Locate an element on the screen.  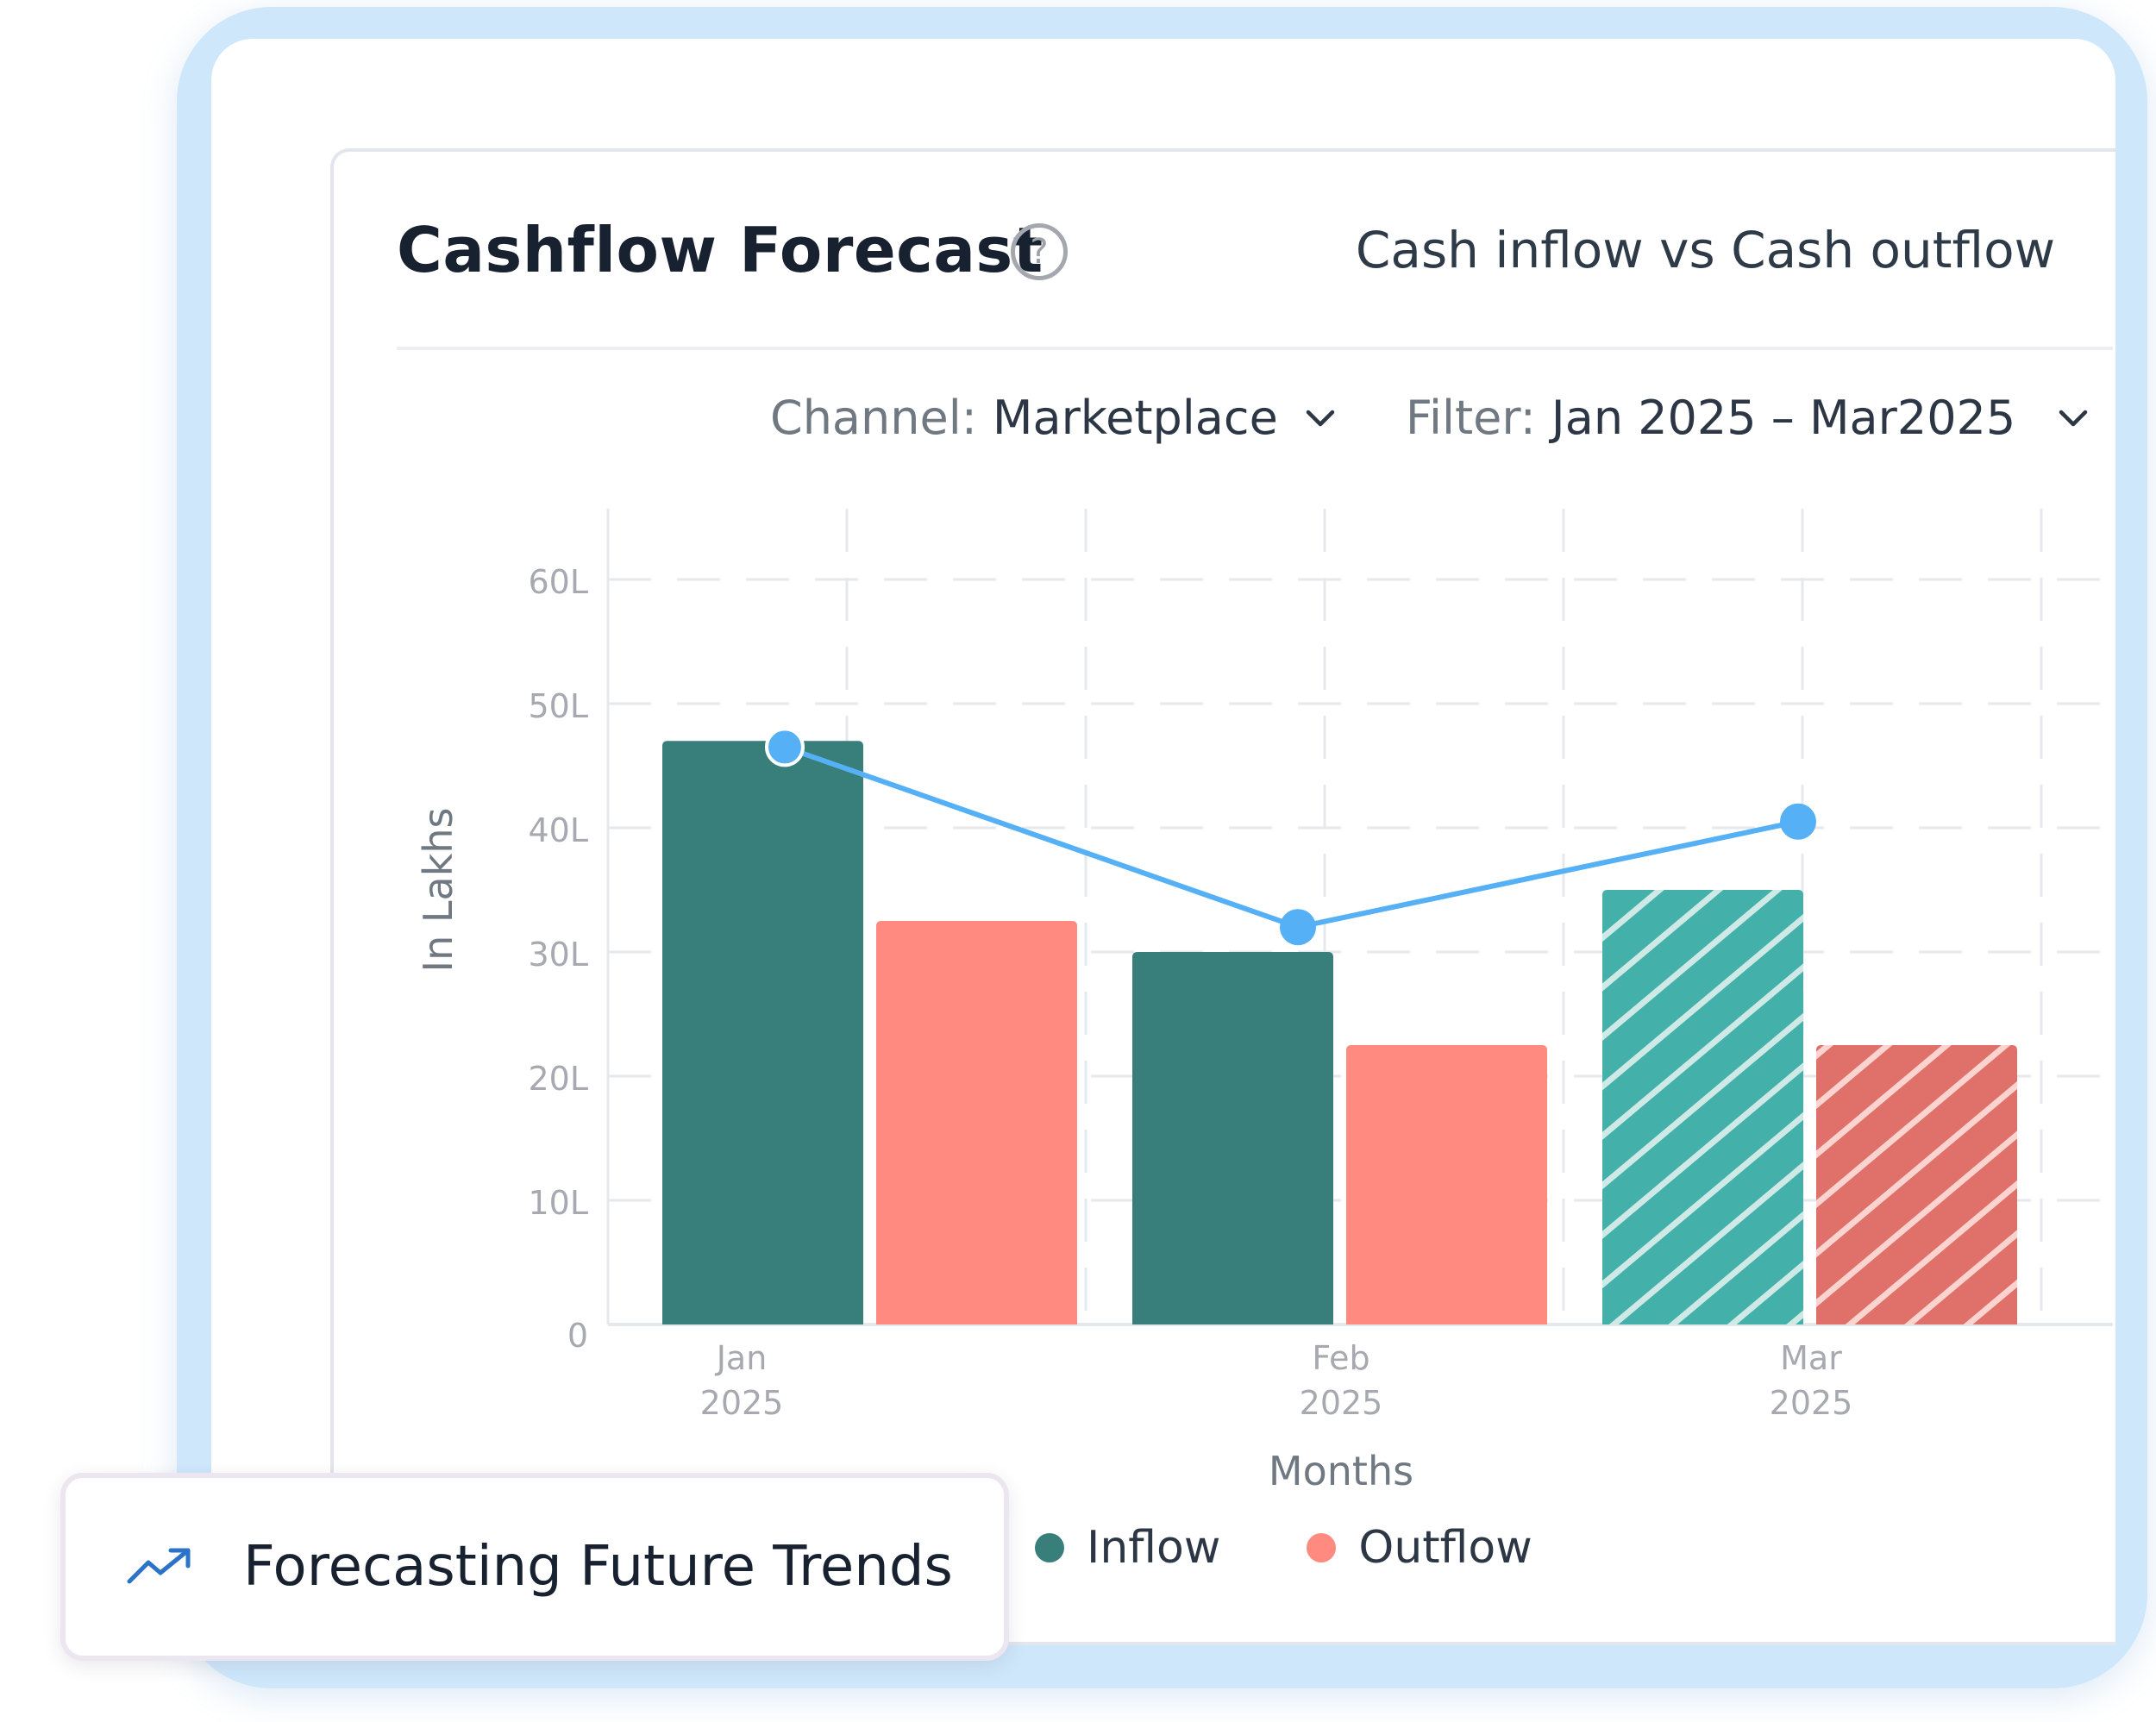
date-range-dropdown: Filter: Jan 2025 – Mar2025 is located at coordinates (1748, 418).